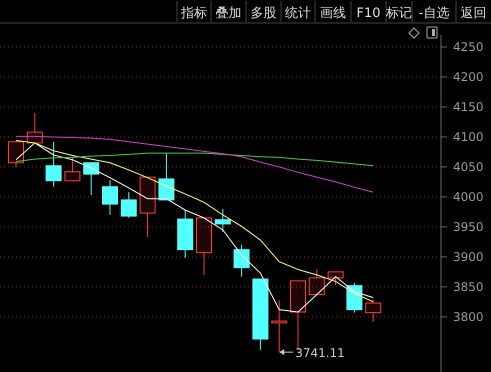 The height and width of the screenshot is (372, 491). Describe the element at coordinates (468, 77) in the screenshot. I see `y-tick-label: 4200` at that location.